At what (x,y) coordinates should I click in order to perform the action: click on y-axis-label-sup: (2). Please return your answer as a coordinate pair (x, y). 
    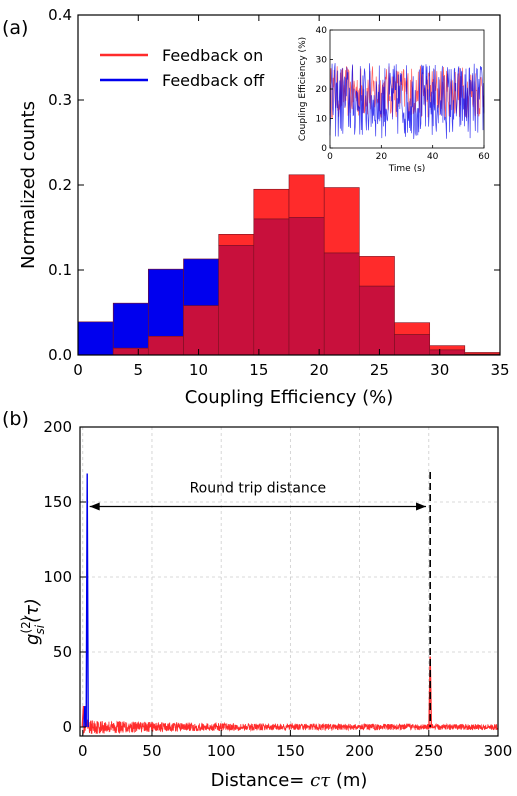
    Looking at the image, I should click on (26, 625).